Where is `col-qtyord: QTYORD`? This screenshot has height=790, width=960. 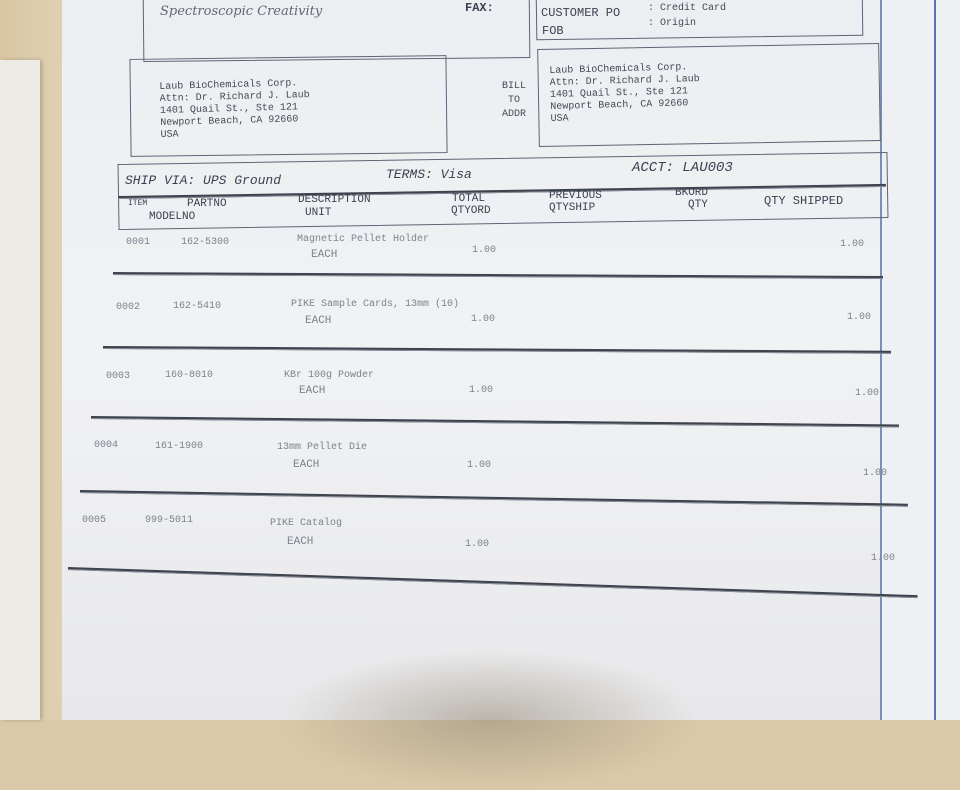 col-qtyord: QTYORD is located at coordinates (471, 211).